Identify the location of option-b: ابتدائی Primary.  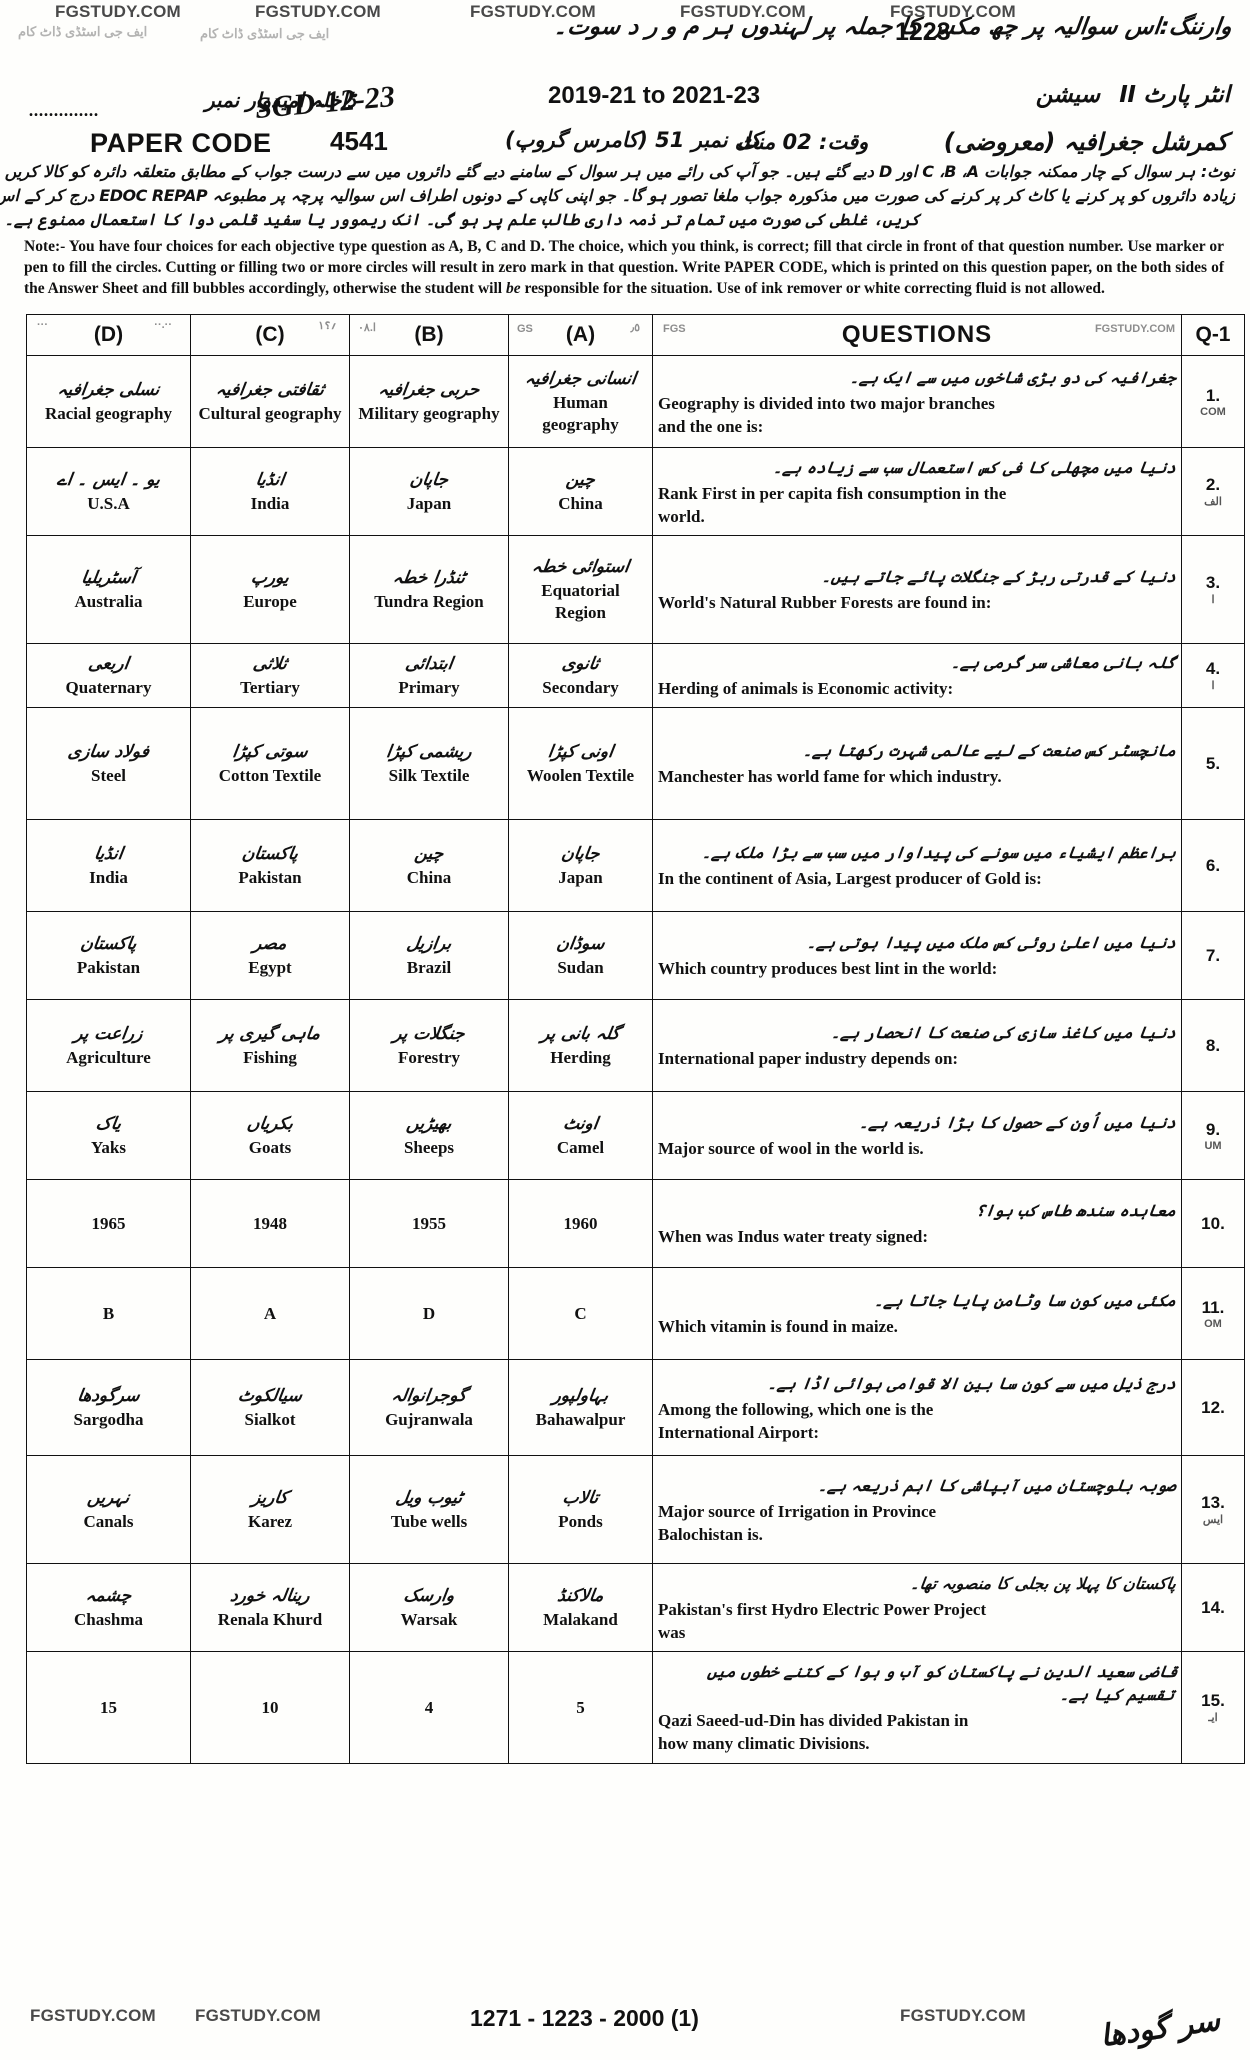
(429, 675).